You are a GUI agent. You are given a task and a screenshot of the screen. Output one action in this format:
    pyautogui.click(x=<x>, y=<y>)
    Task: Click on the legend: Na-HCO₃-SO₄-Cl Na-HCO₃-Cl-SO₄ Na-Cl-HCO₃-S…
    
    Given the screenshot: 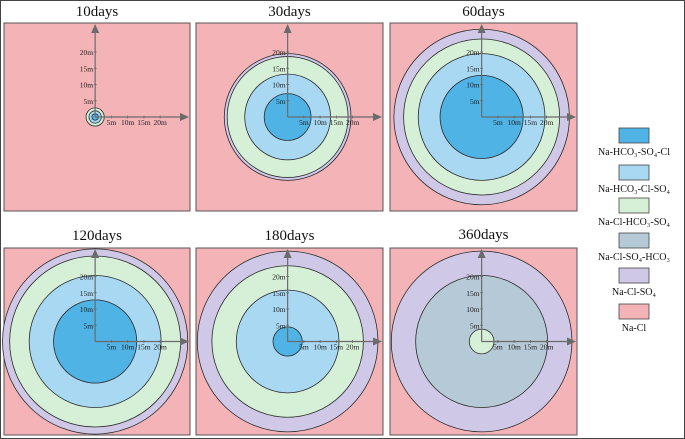 What is the action you would take?
    pyautogui.click(x=634, y=230)
    